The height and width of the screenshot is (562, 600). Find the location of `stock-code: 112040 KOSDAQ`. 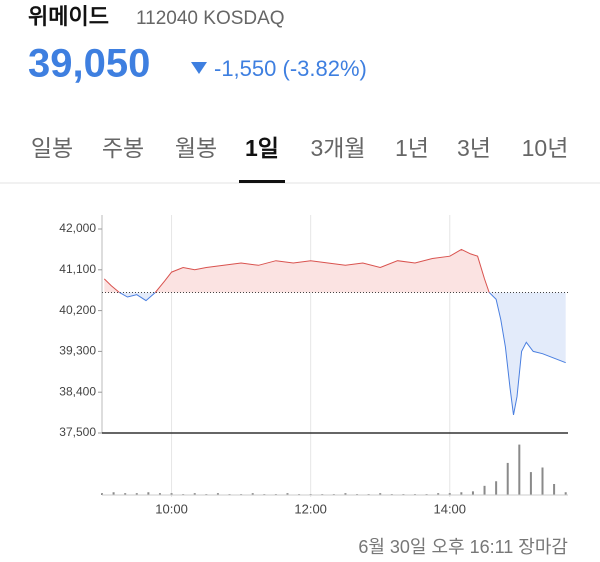

stock-code: 112040 KOSDAQ is located at coordinates (210, 18).